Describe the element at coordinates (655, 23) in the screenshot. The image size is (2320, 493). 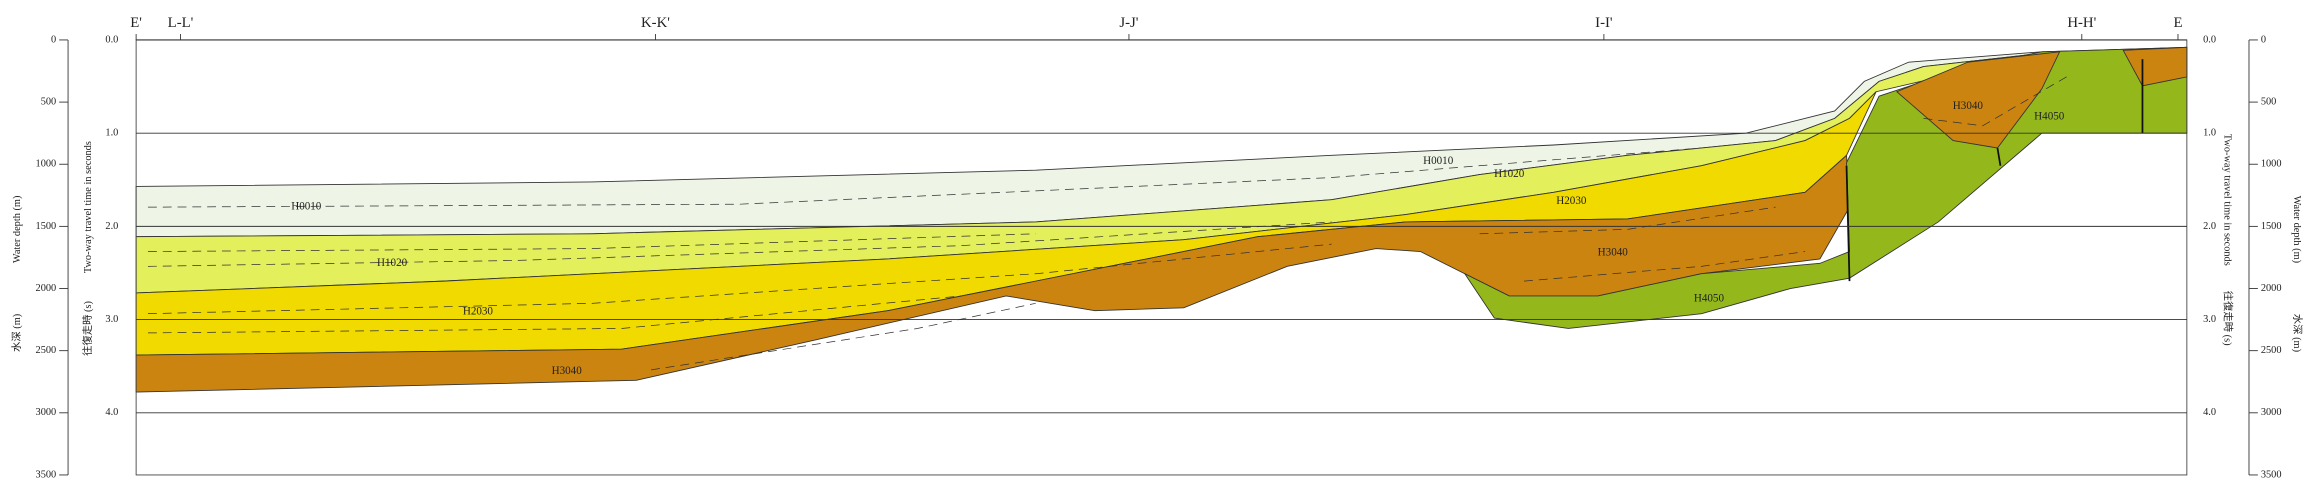
I see `section-label: K-K'` at that location.